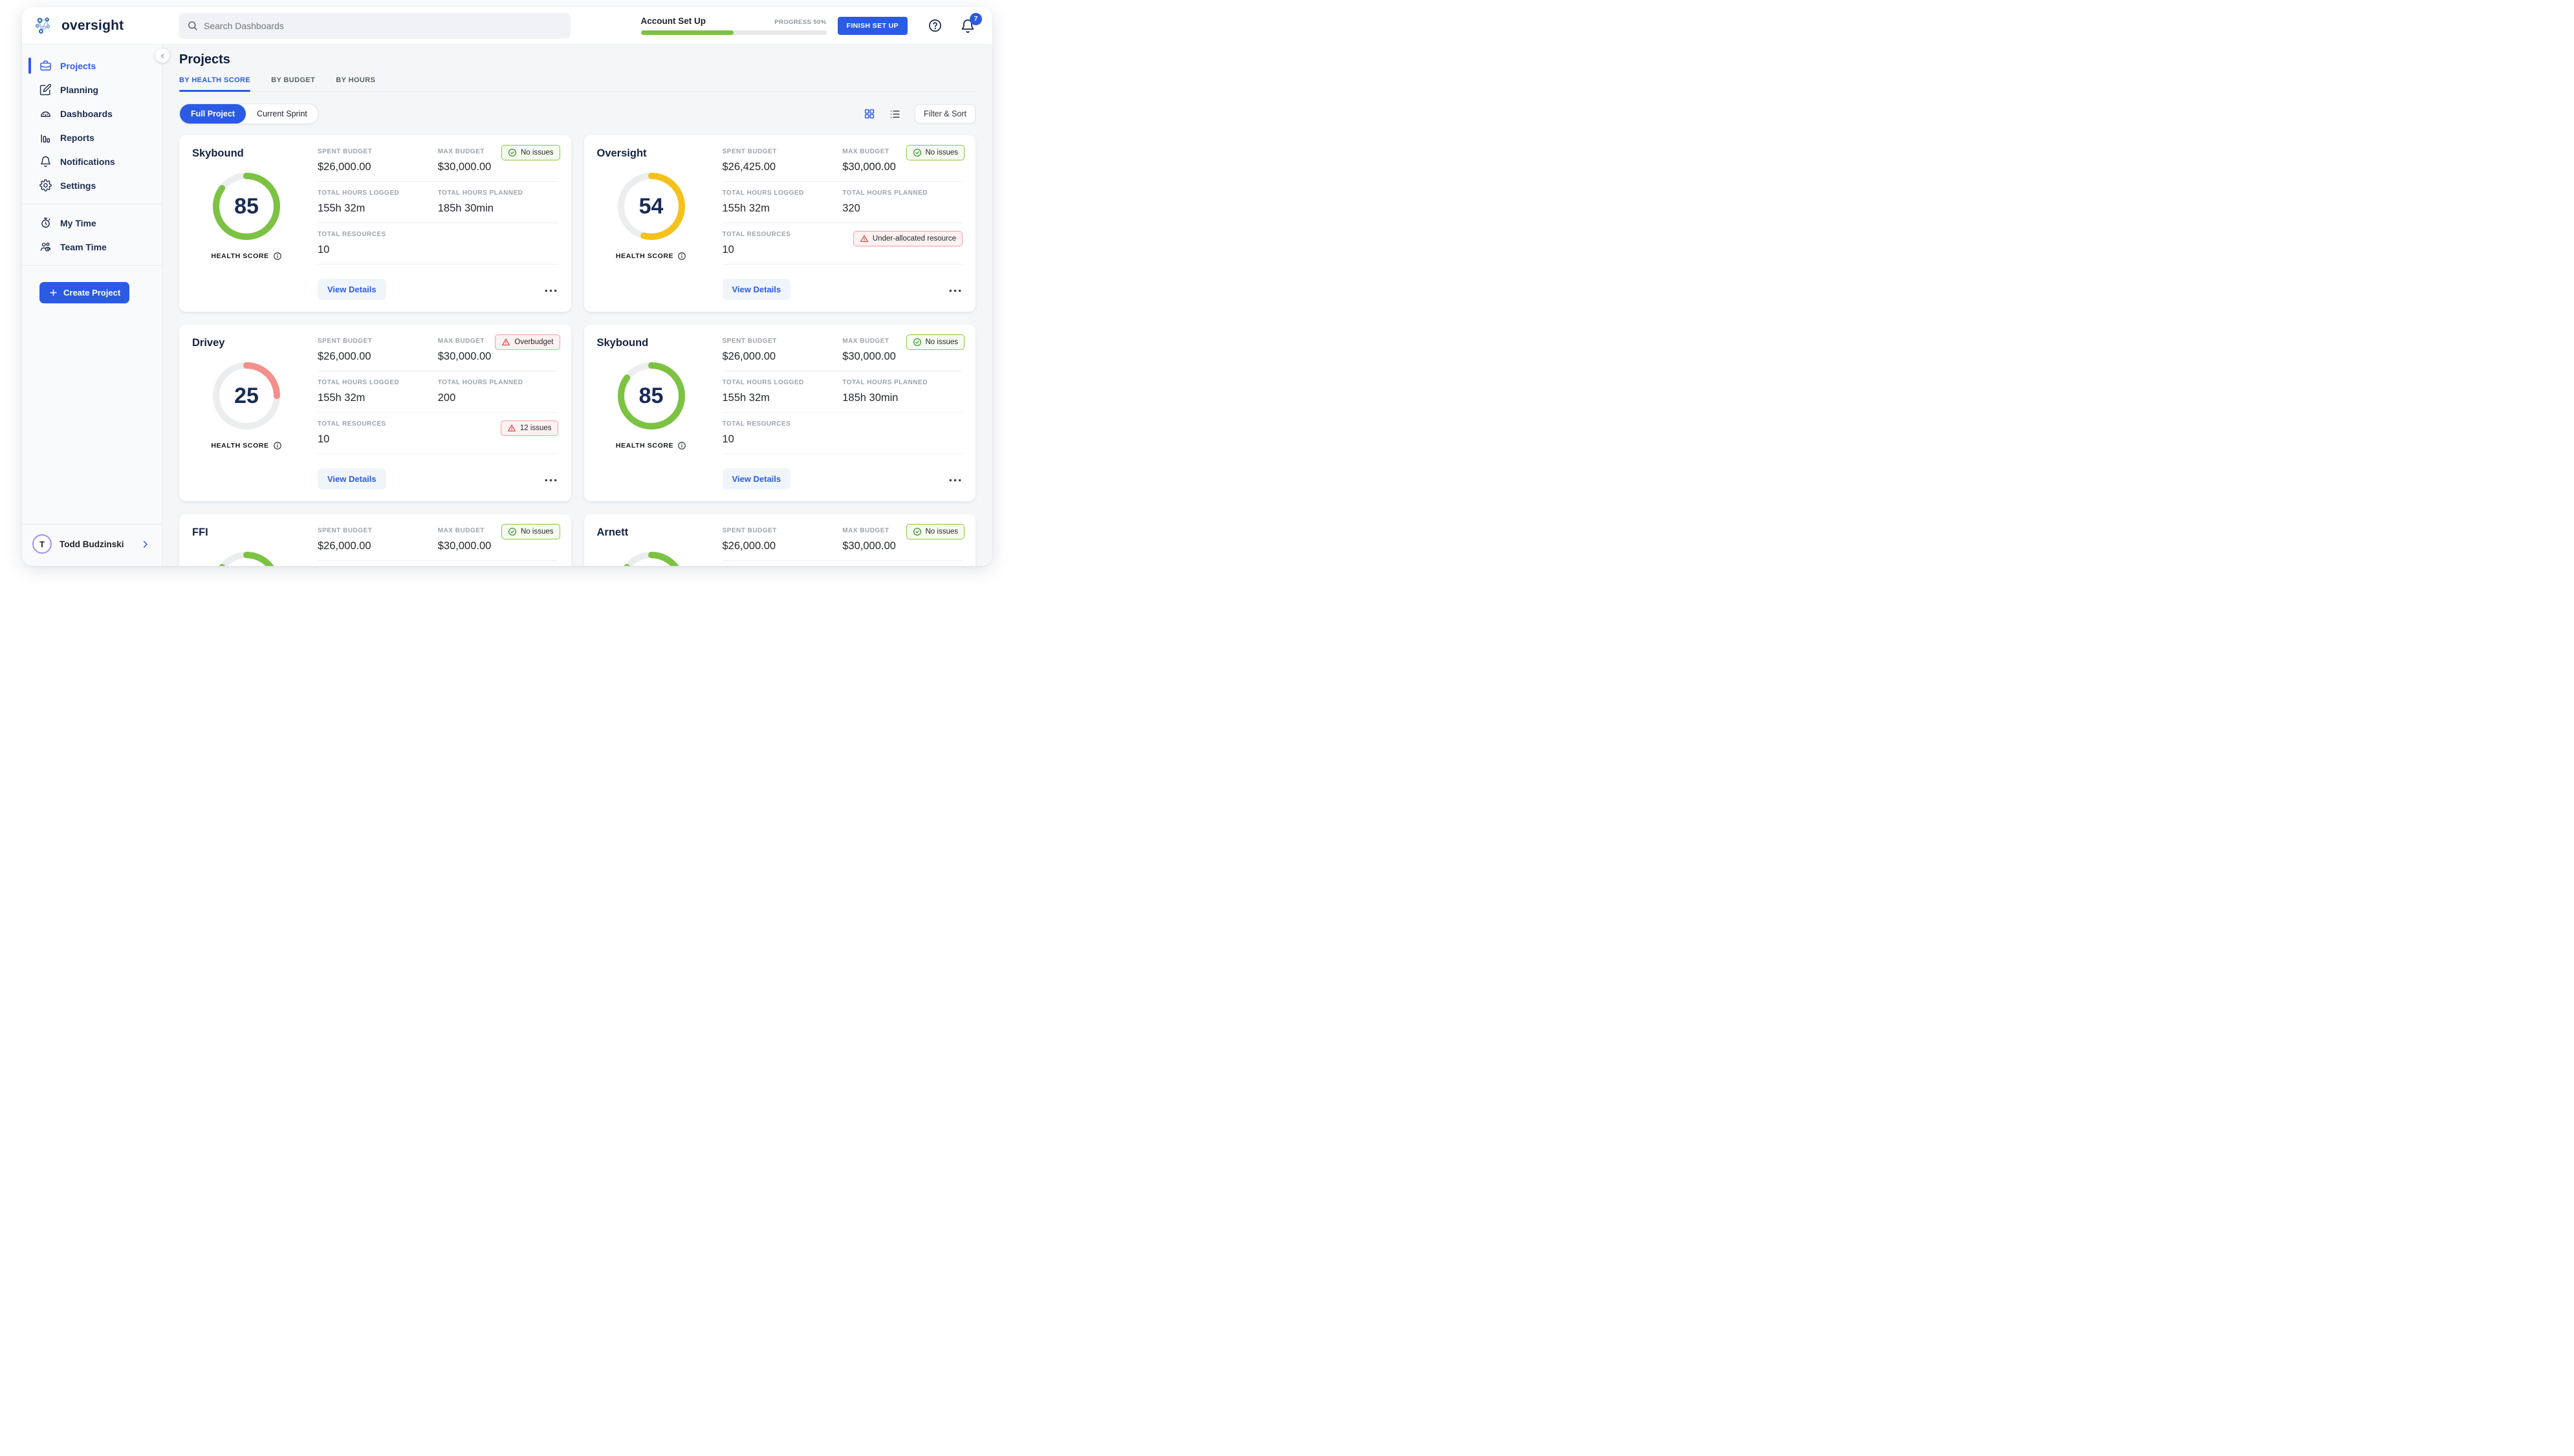 This screenshot has height=1456, width=2574. What do you see at coordinates (783, 161) in the screenshot?
I see `stat-spent-budget: SPENT BUDGET $26,425.00` at bounding box center [783, 161].